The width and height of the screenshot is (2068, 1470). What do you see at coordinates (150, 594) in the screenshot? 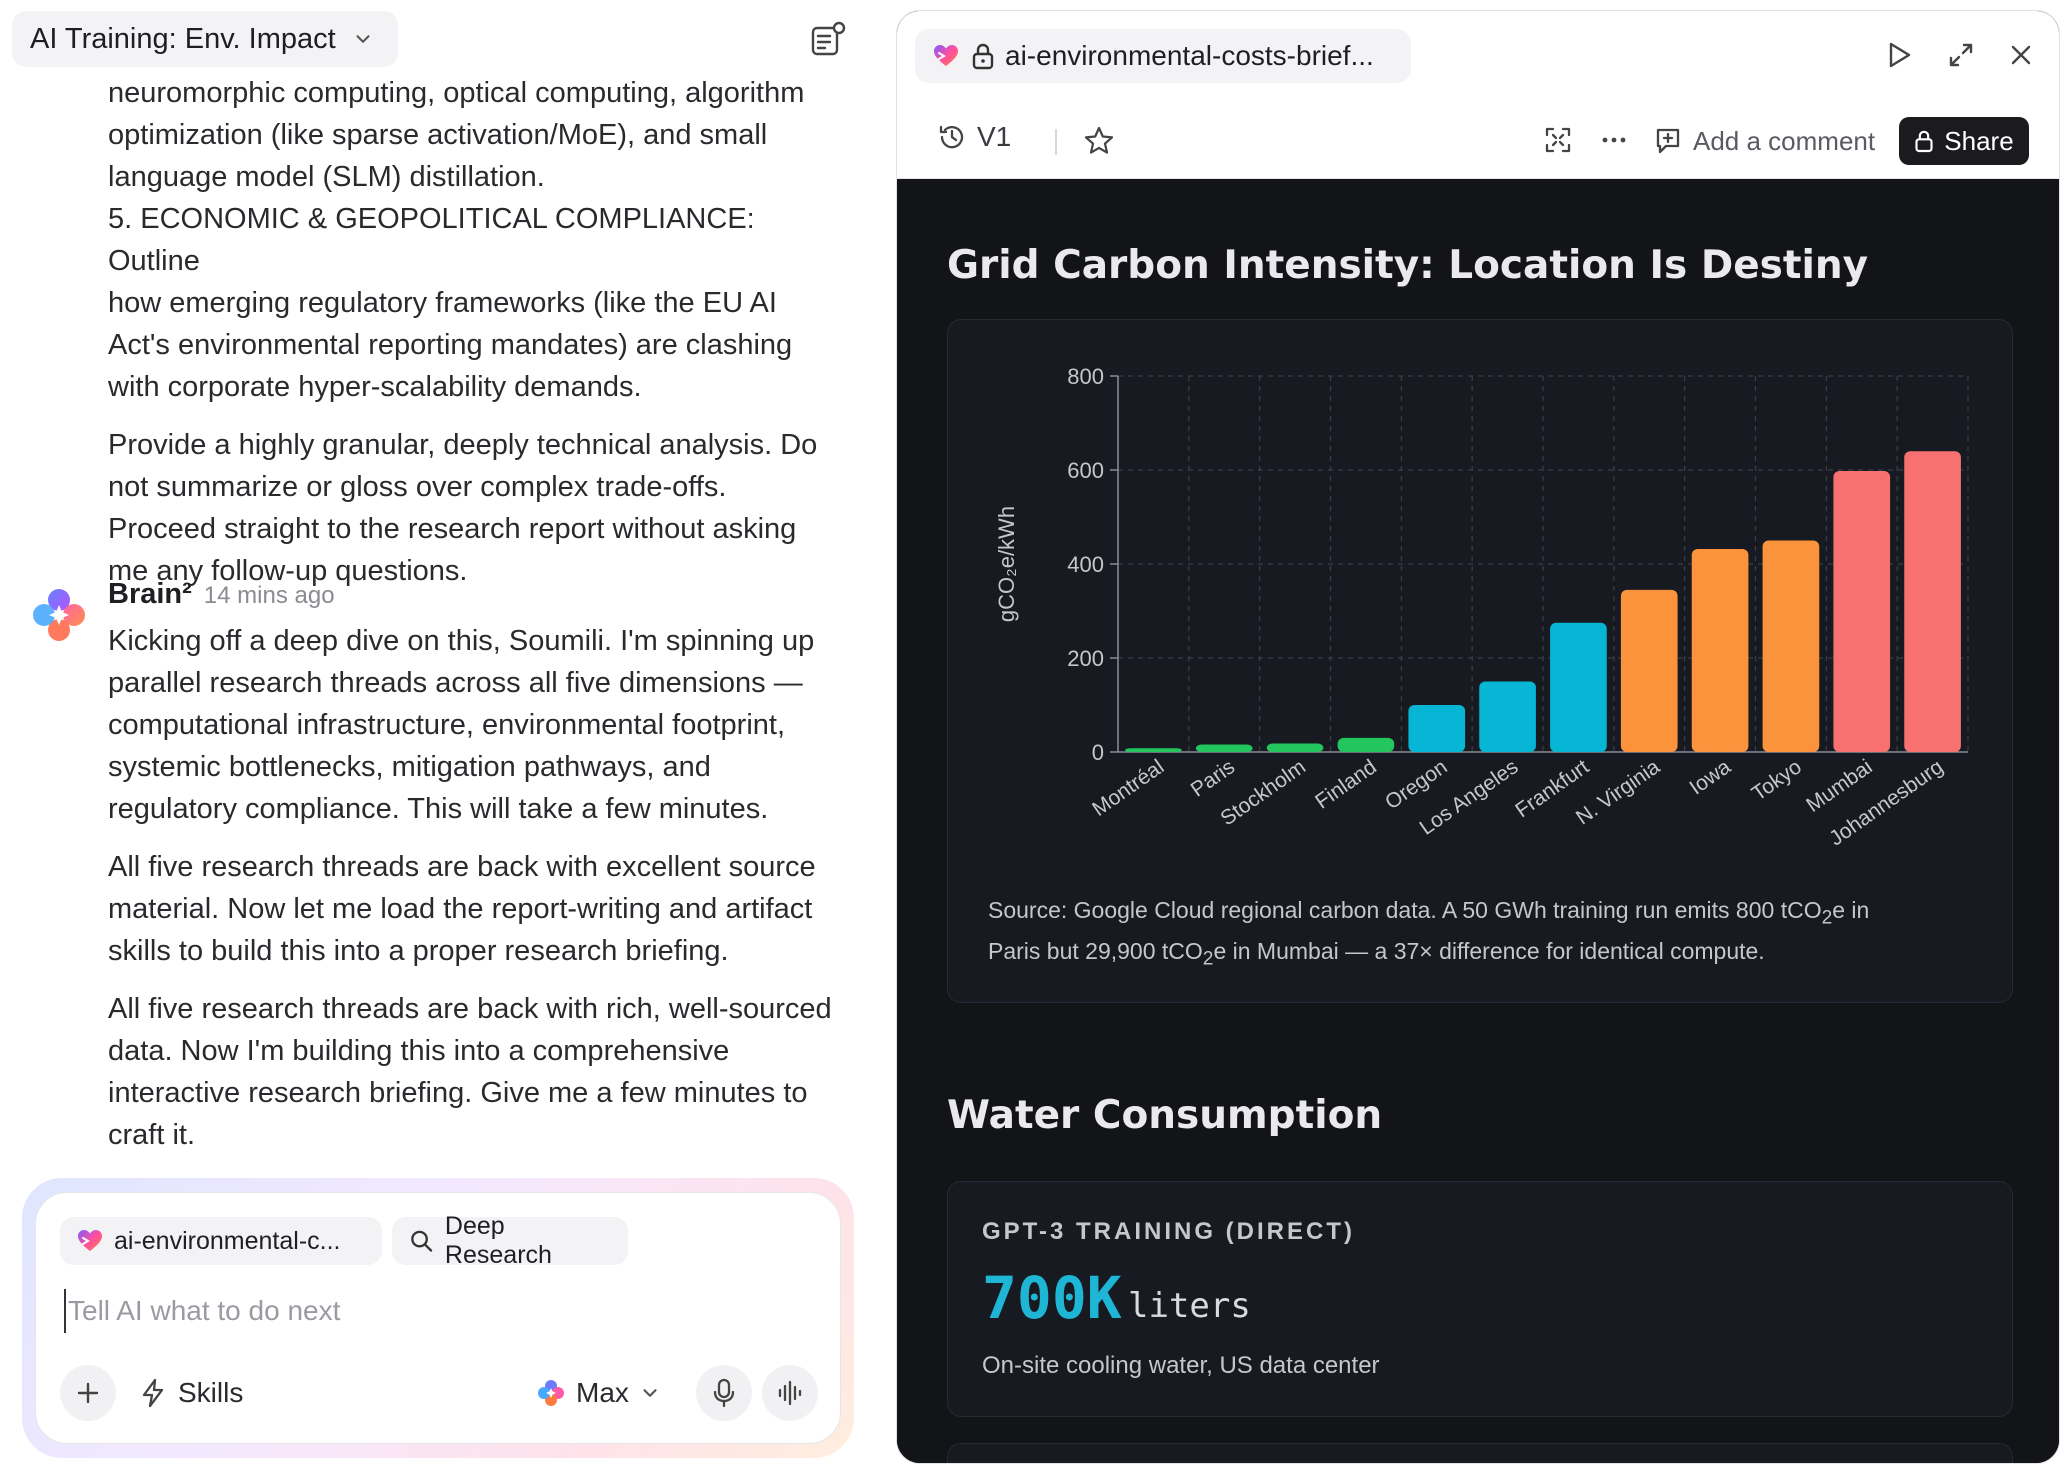
I see `assistant-name: Brain²` at bounding box center [150, 594].